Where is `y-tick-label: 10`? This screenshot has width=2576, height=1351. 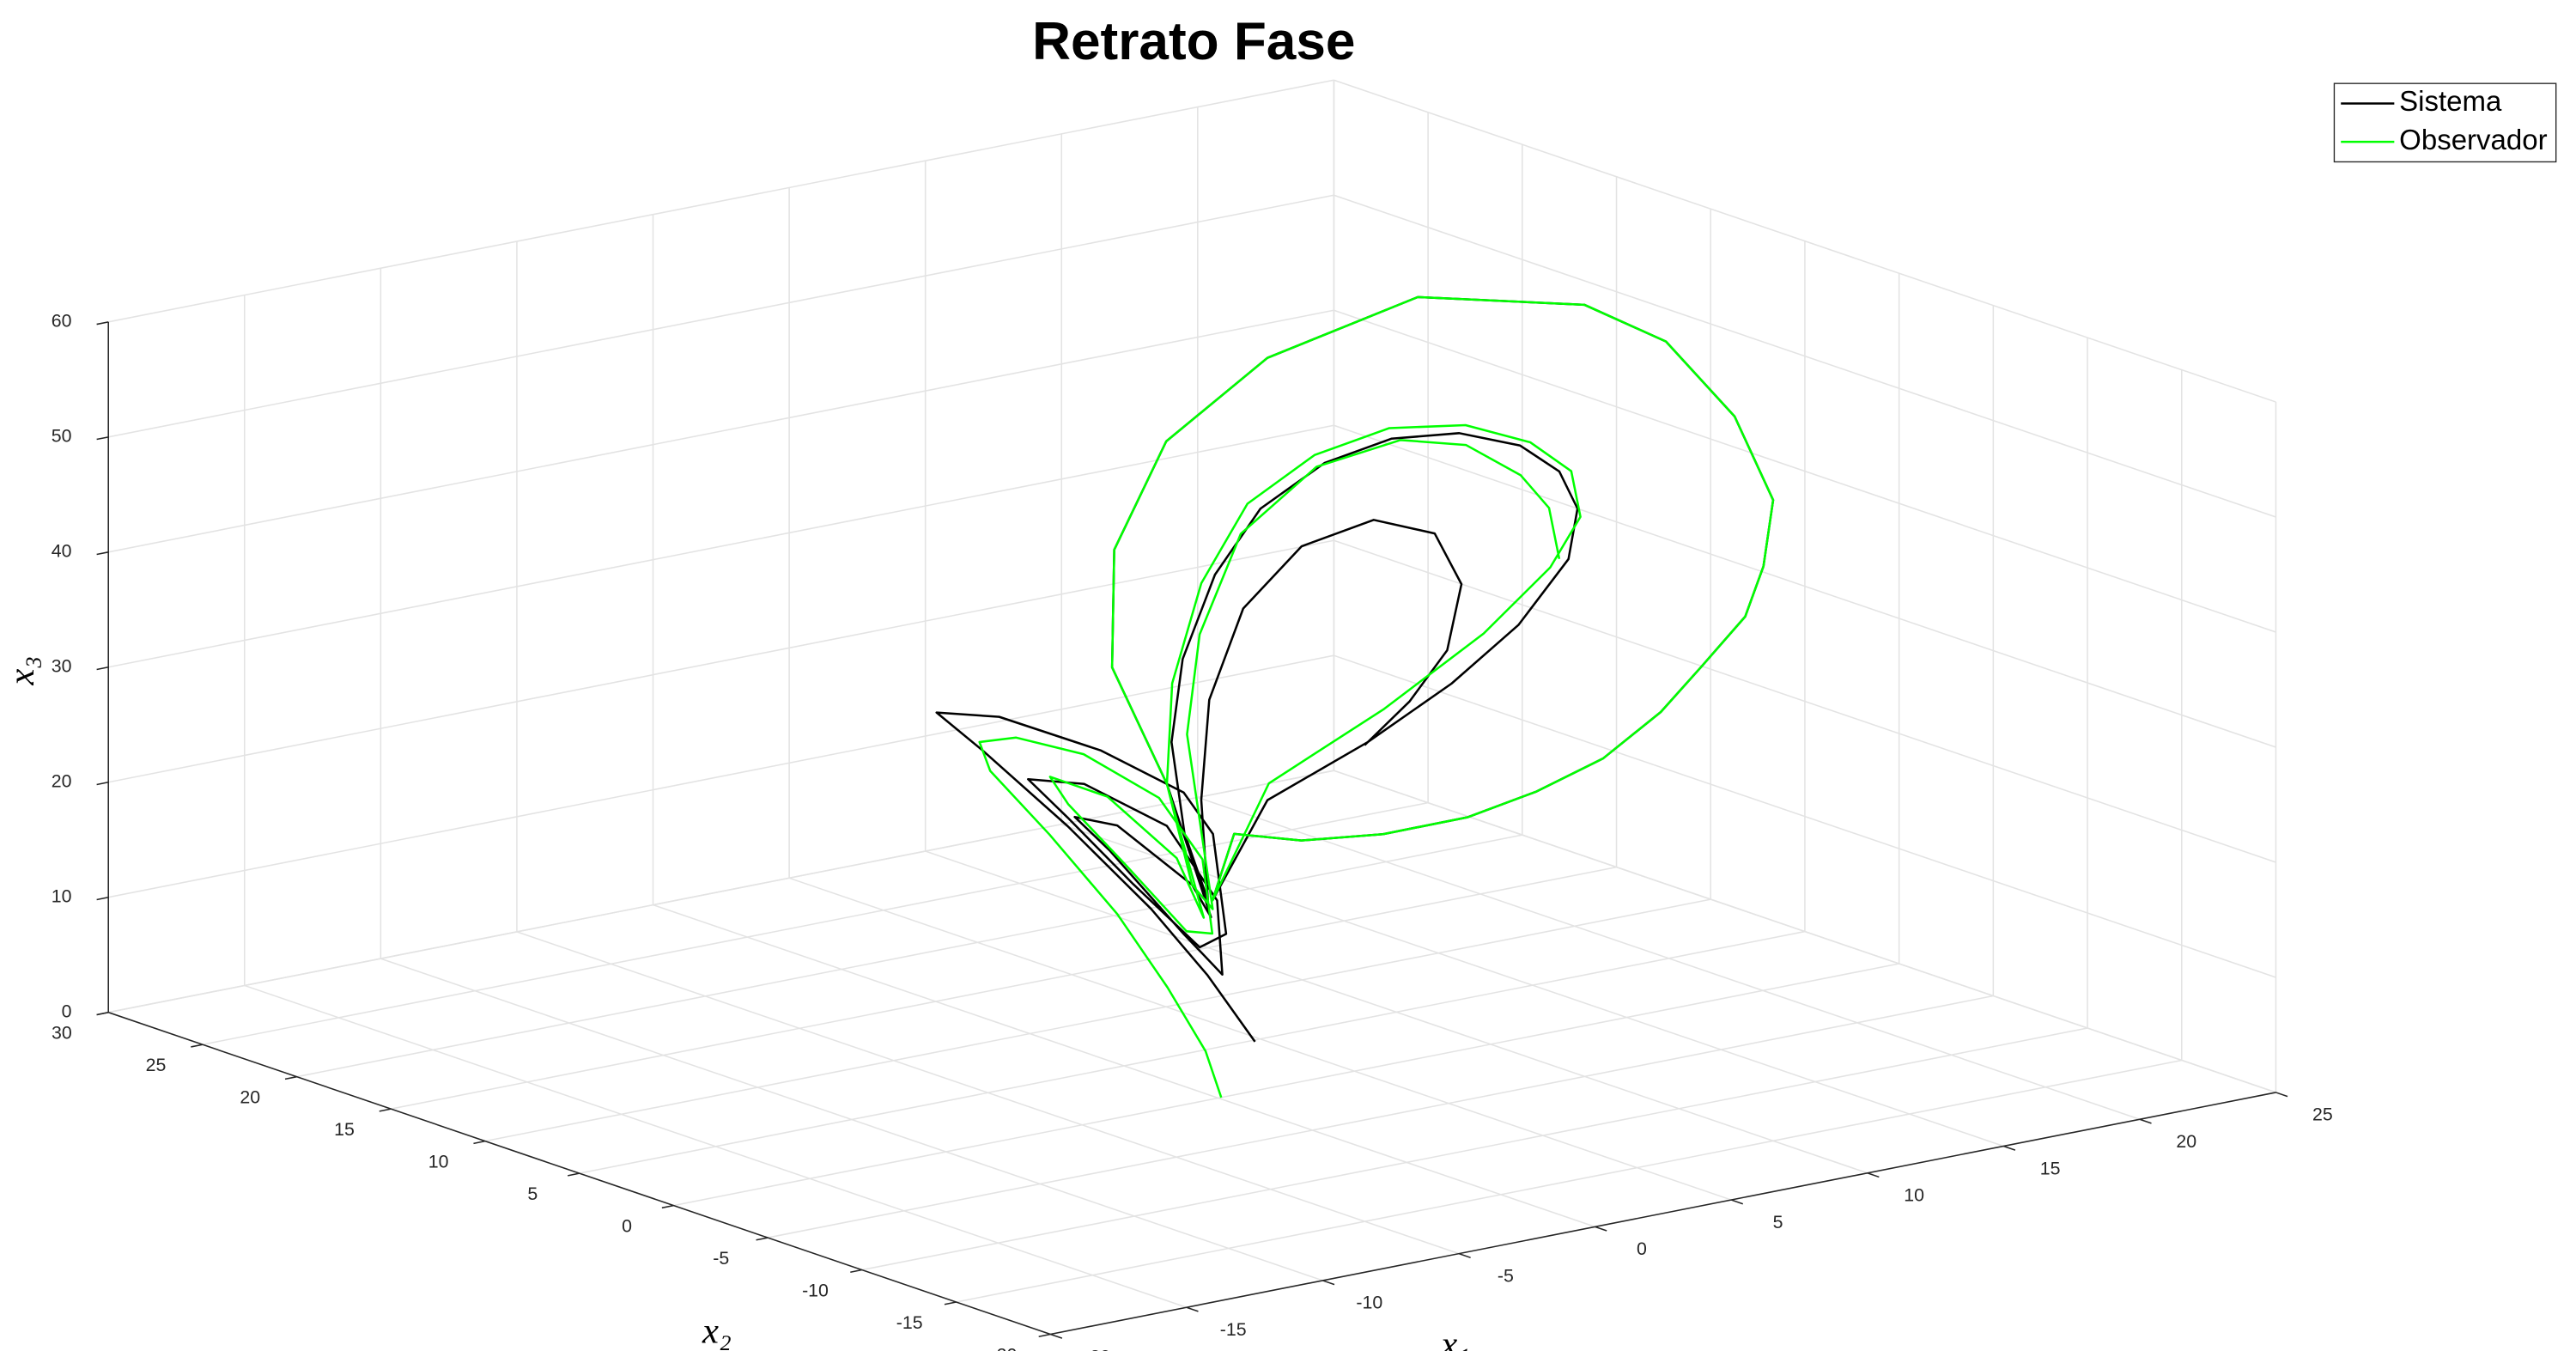 y-tick-label: 10 is located at coordinates (439, 1162).